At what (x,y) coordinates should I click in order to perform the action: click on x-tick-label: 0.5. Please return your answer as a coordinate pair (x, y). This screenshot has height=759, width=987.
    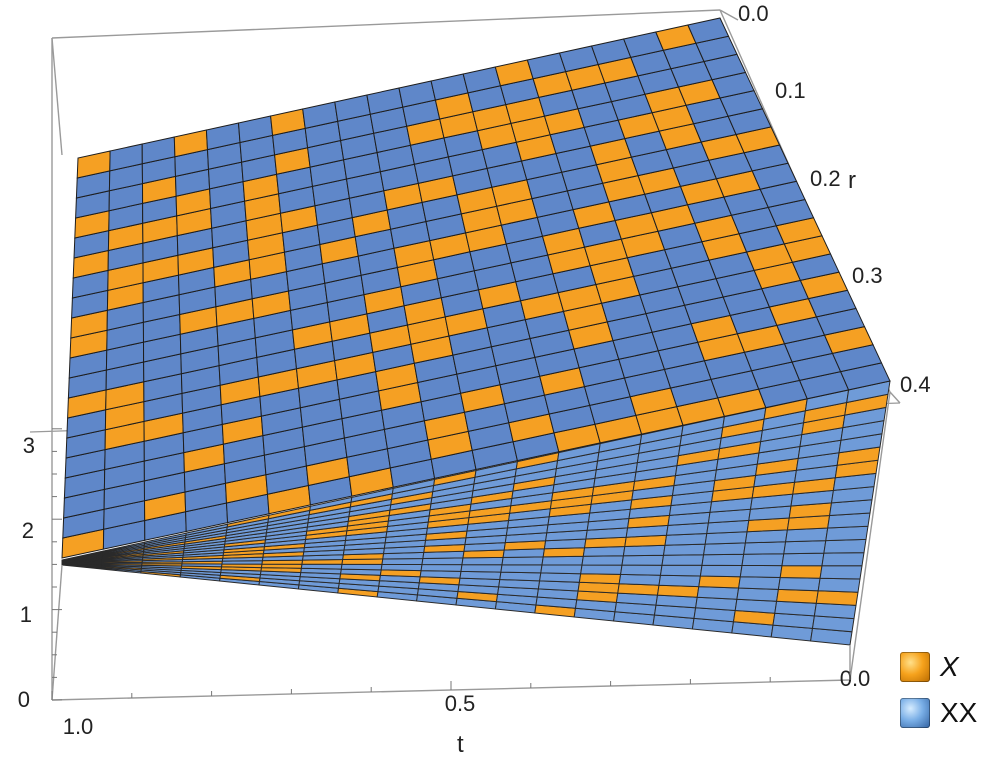
    Looking at the image, I should click on (460, 703).